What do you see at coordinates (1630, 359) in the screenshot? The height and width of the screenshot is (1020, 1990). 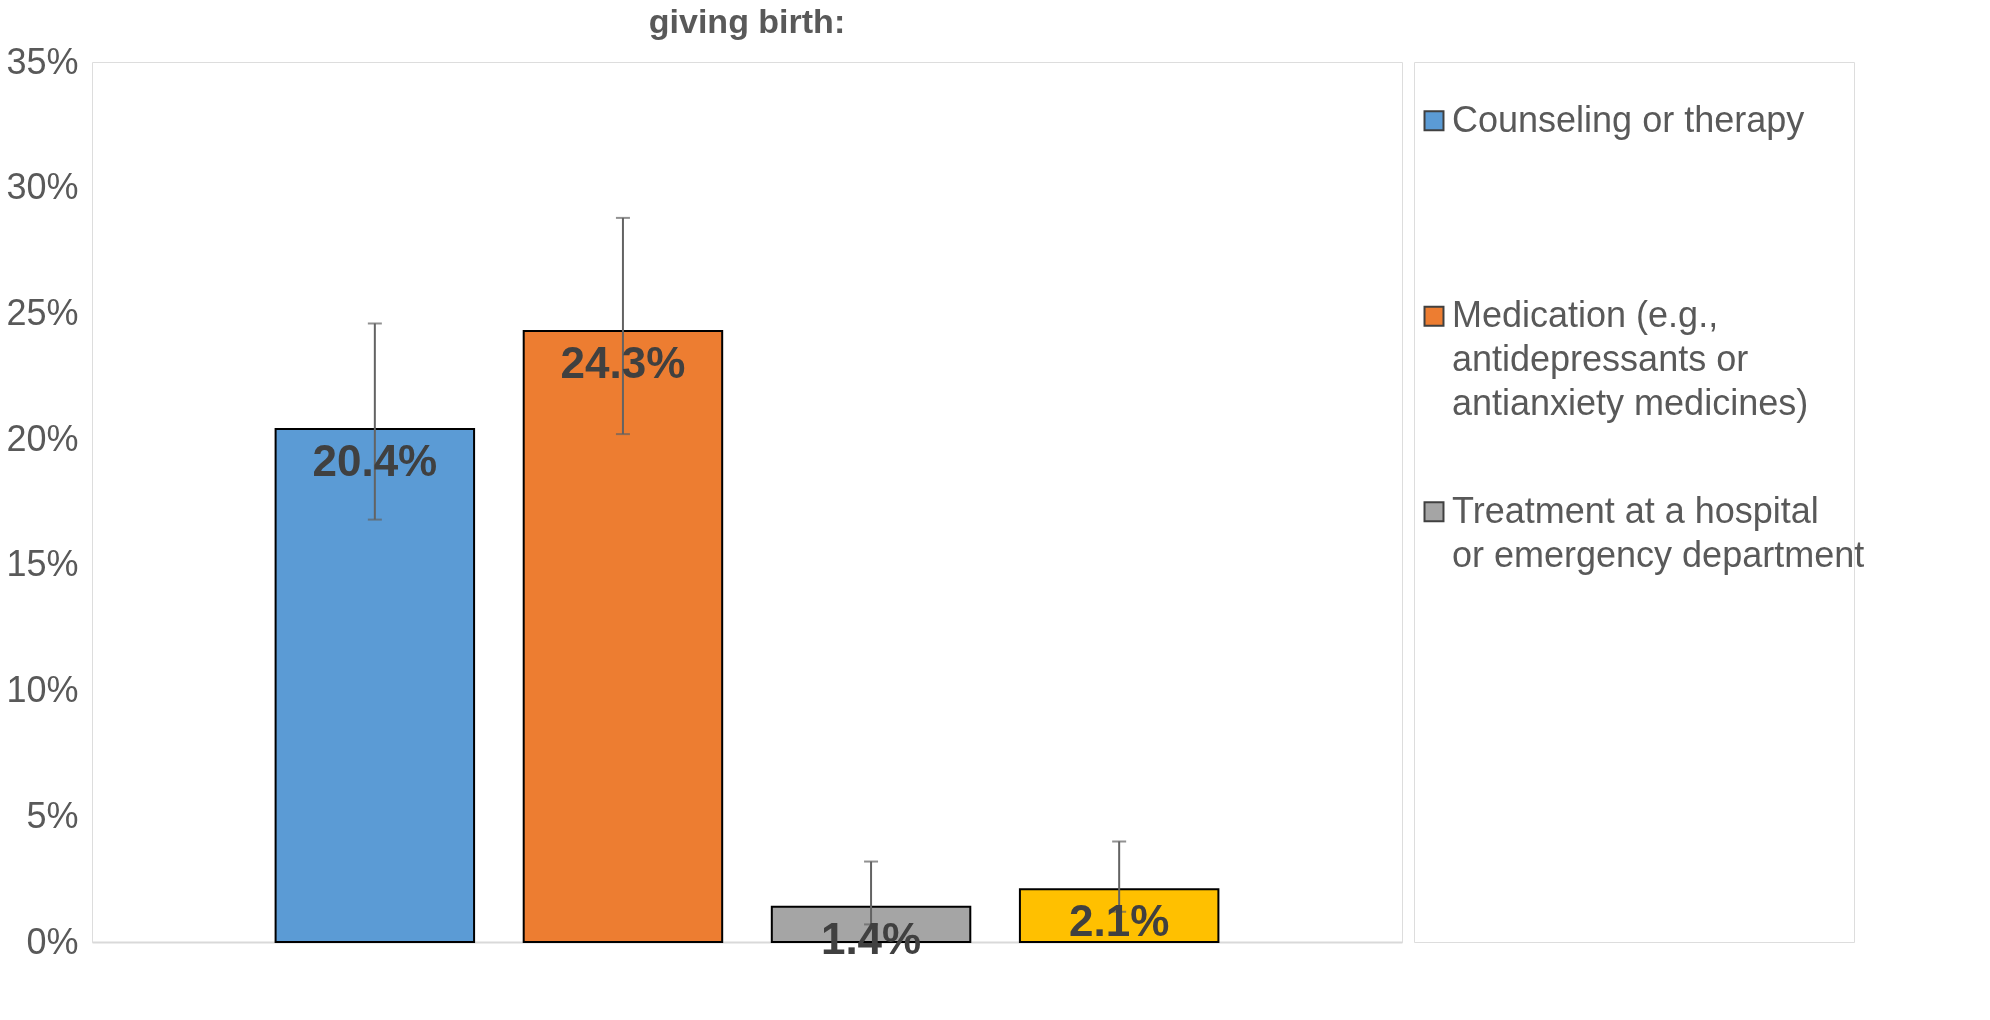 I see `legend-label: Medication (e.g., antidepressants or antianxiety medicines)` at bounding box center [1630, 359].